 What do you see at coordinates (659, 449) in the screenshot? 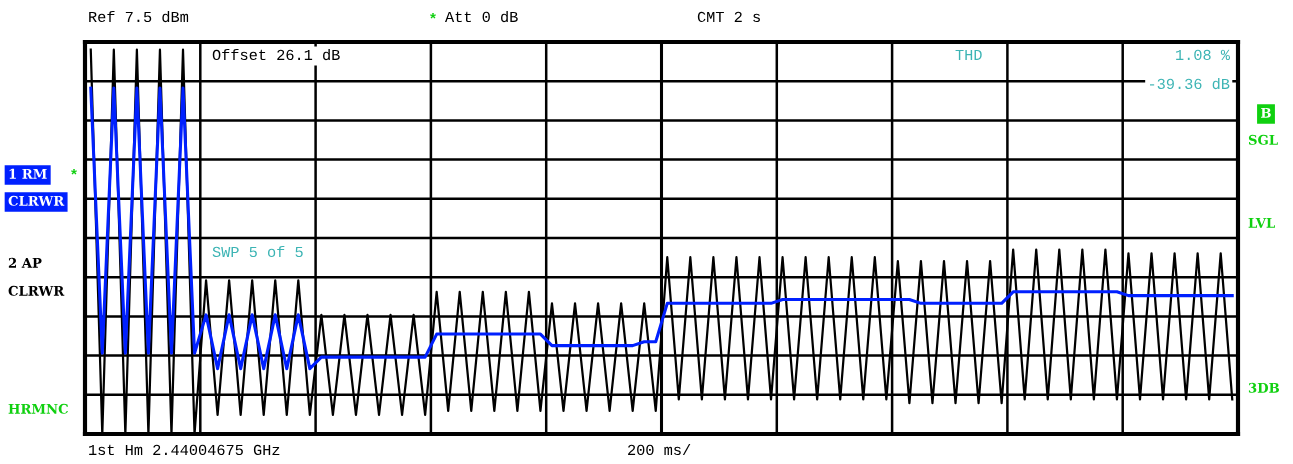
I see `text: 200 ms/` at bounding box center [659, 449].